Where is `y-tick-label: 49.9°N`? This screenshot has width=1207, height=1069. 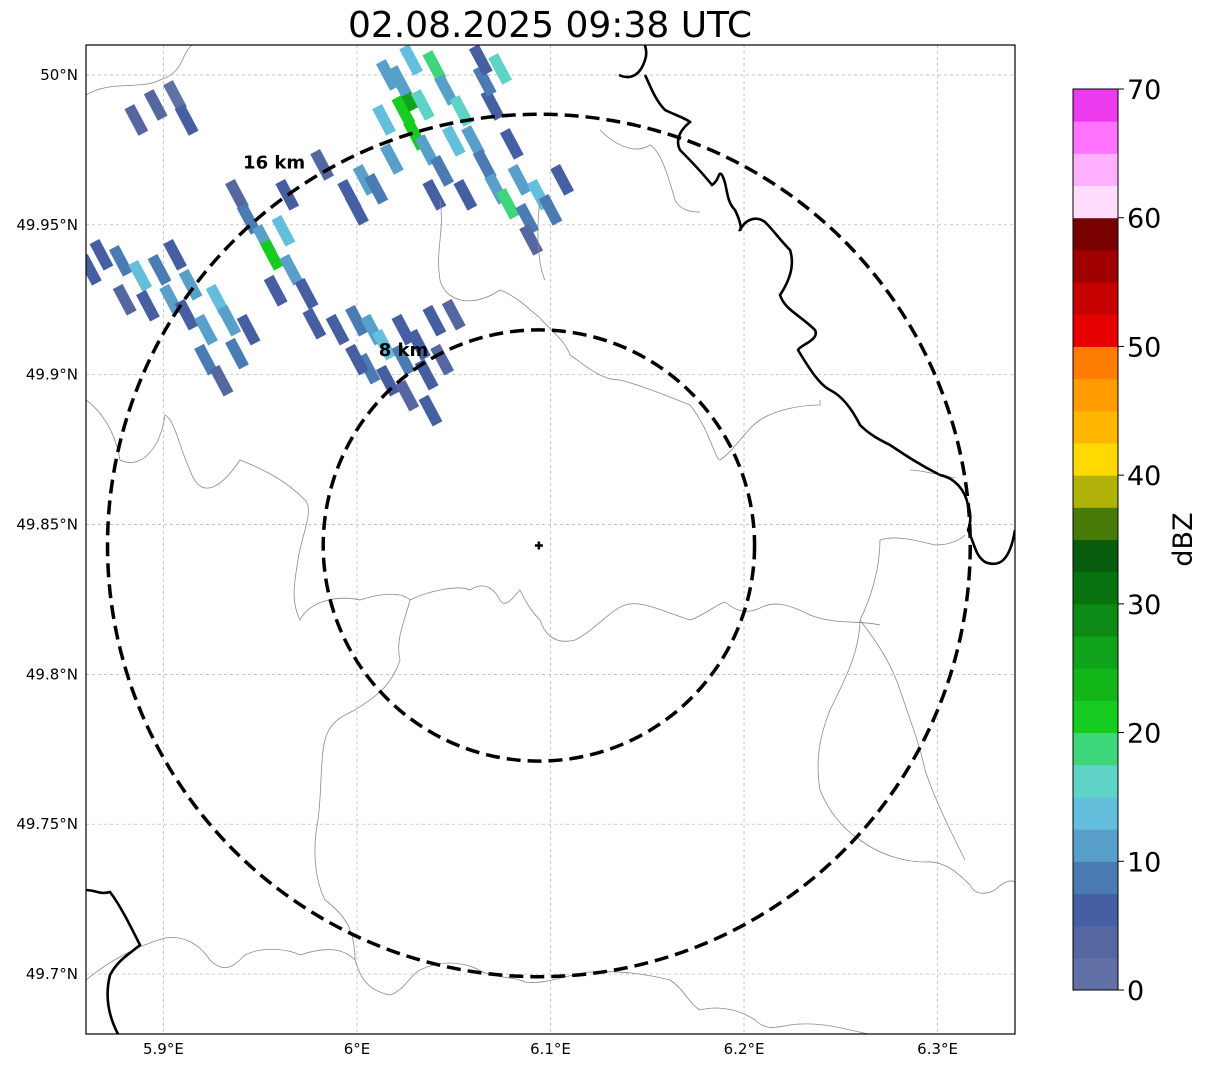 y-tick-label: 49.9°N is located at coordinates (52, 375).